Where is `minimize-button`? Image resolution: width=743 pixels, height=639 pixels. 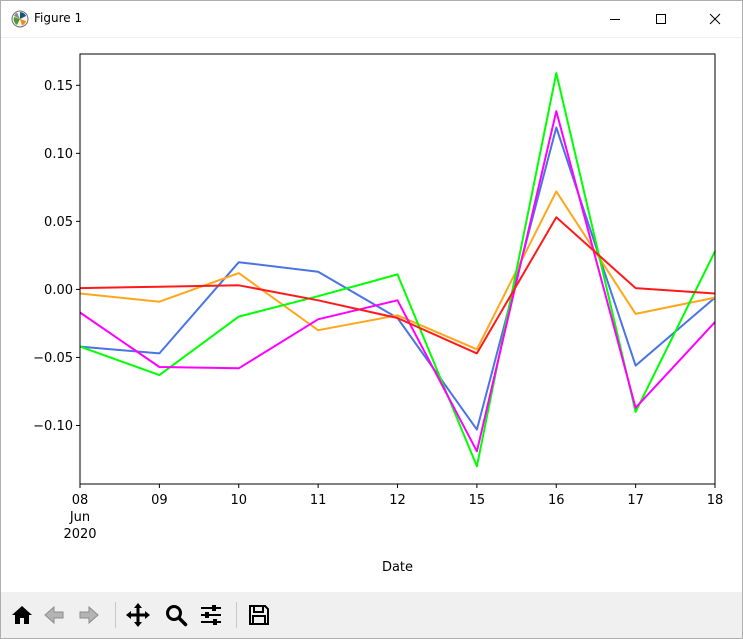 minimize-button is located at coordinates (615, 19).